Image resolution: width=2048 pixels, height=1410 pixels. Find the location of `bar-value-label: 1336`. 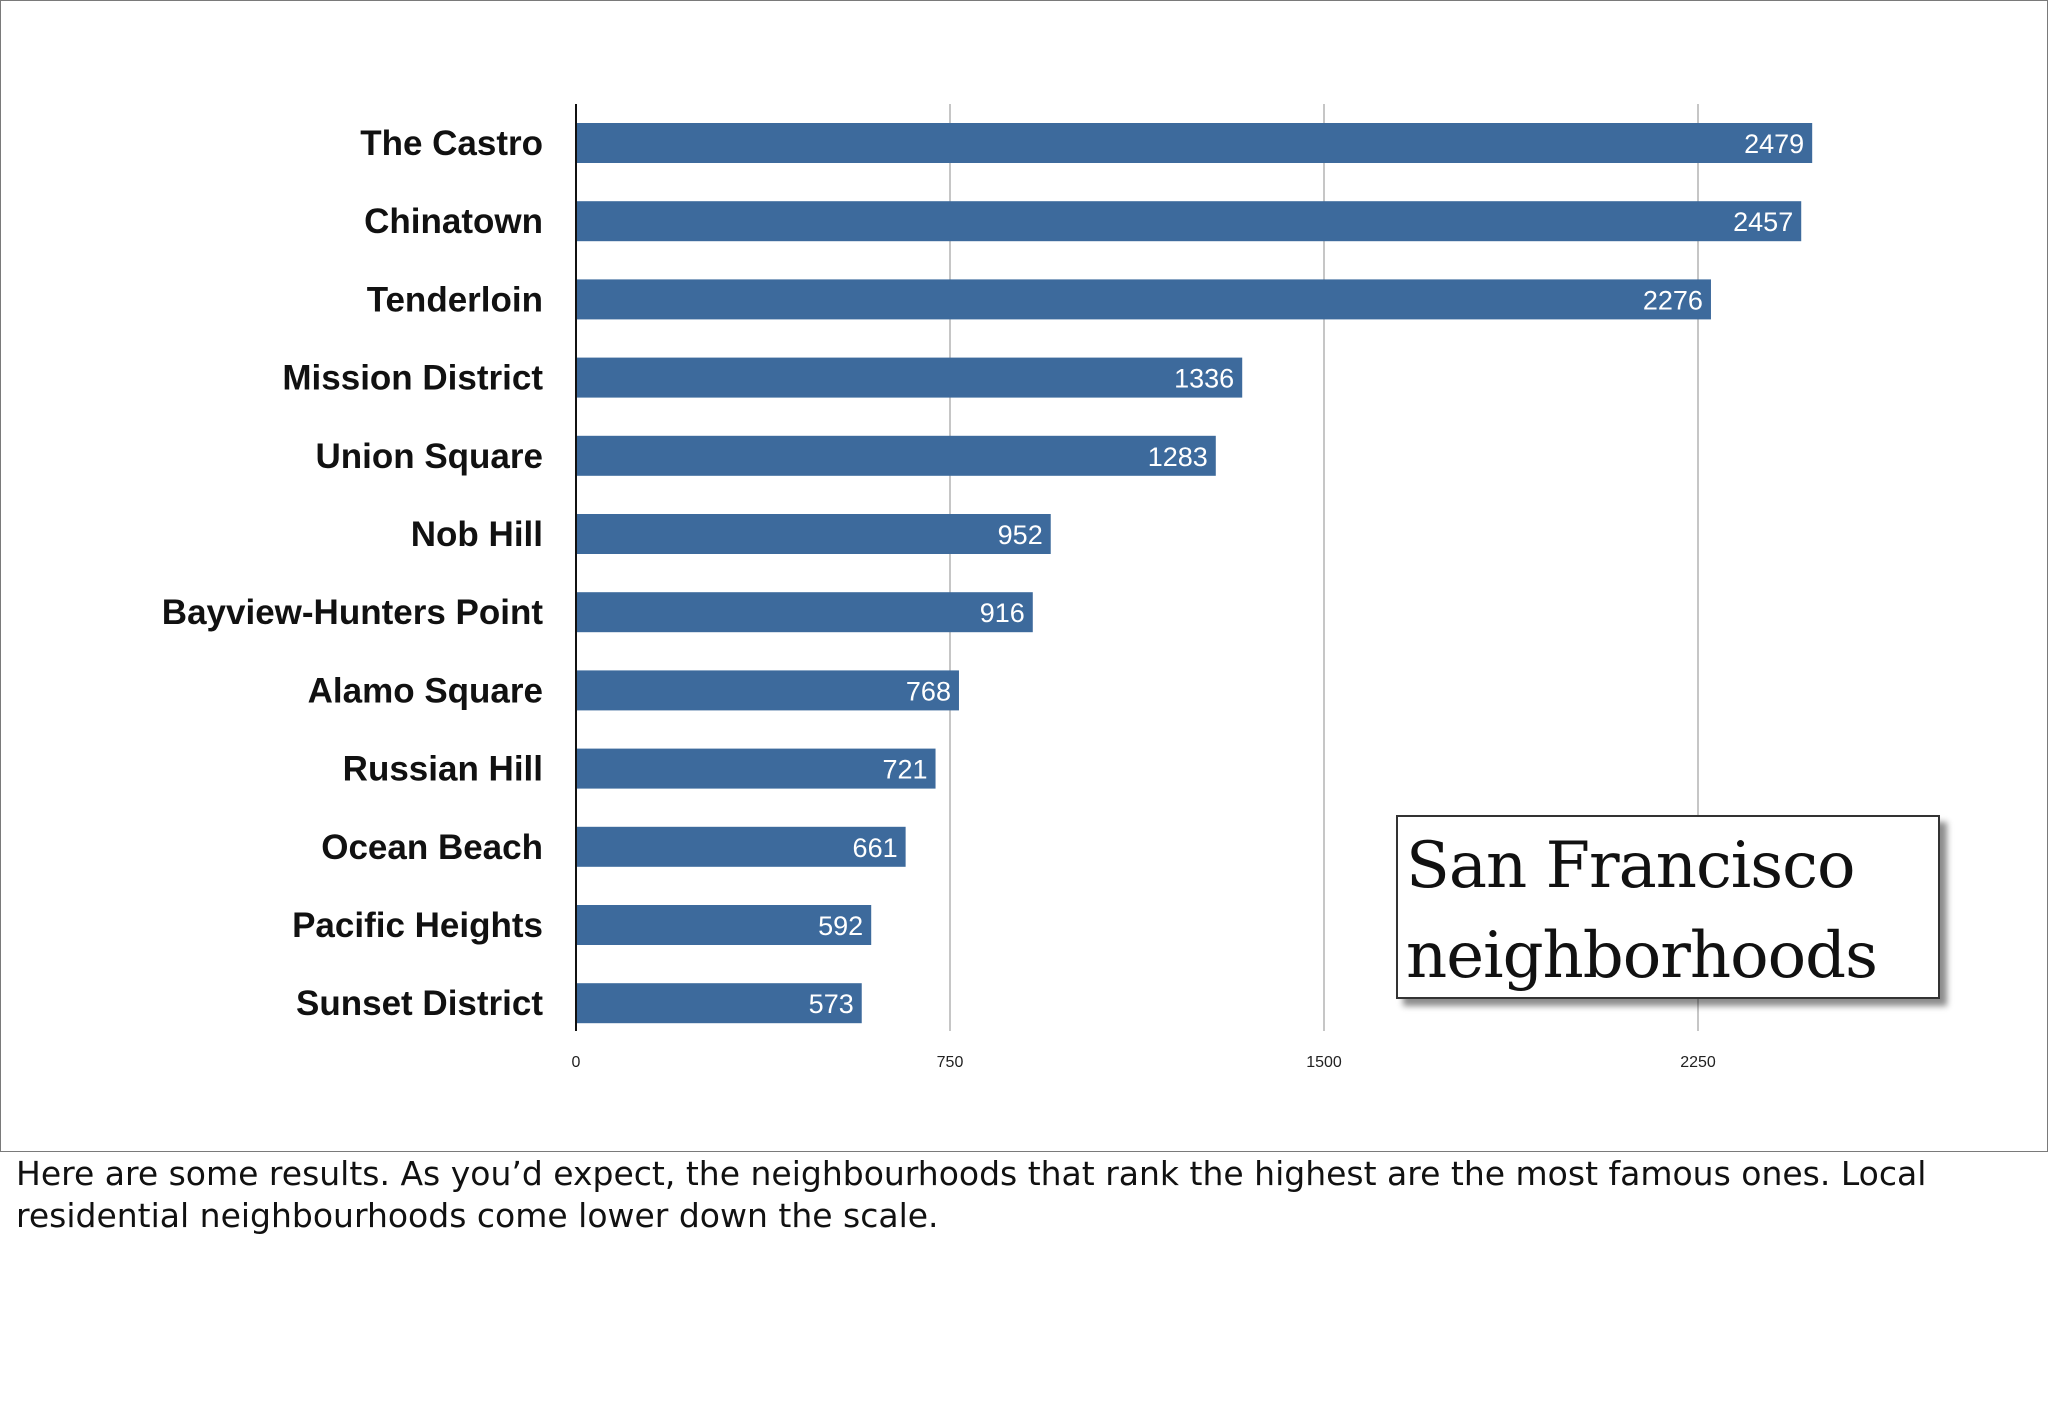

bar-value-label: 1336 is located at coordinates (1204, 379).